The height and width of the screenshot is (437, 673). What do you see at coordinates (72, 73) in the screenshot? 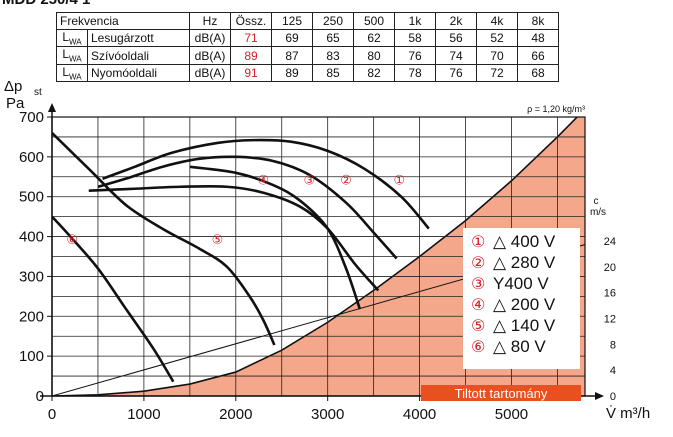
I see `row-symbol: LWA` at bounding box center [72, 73].